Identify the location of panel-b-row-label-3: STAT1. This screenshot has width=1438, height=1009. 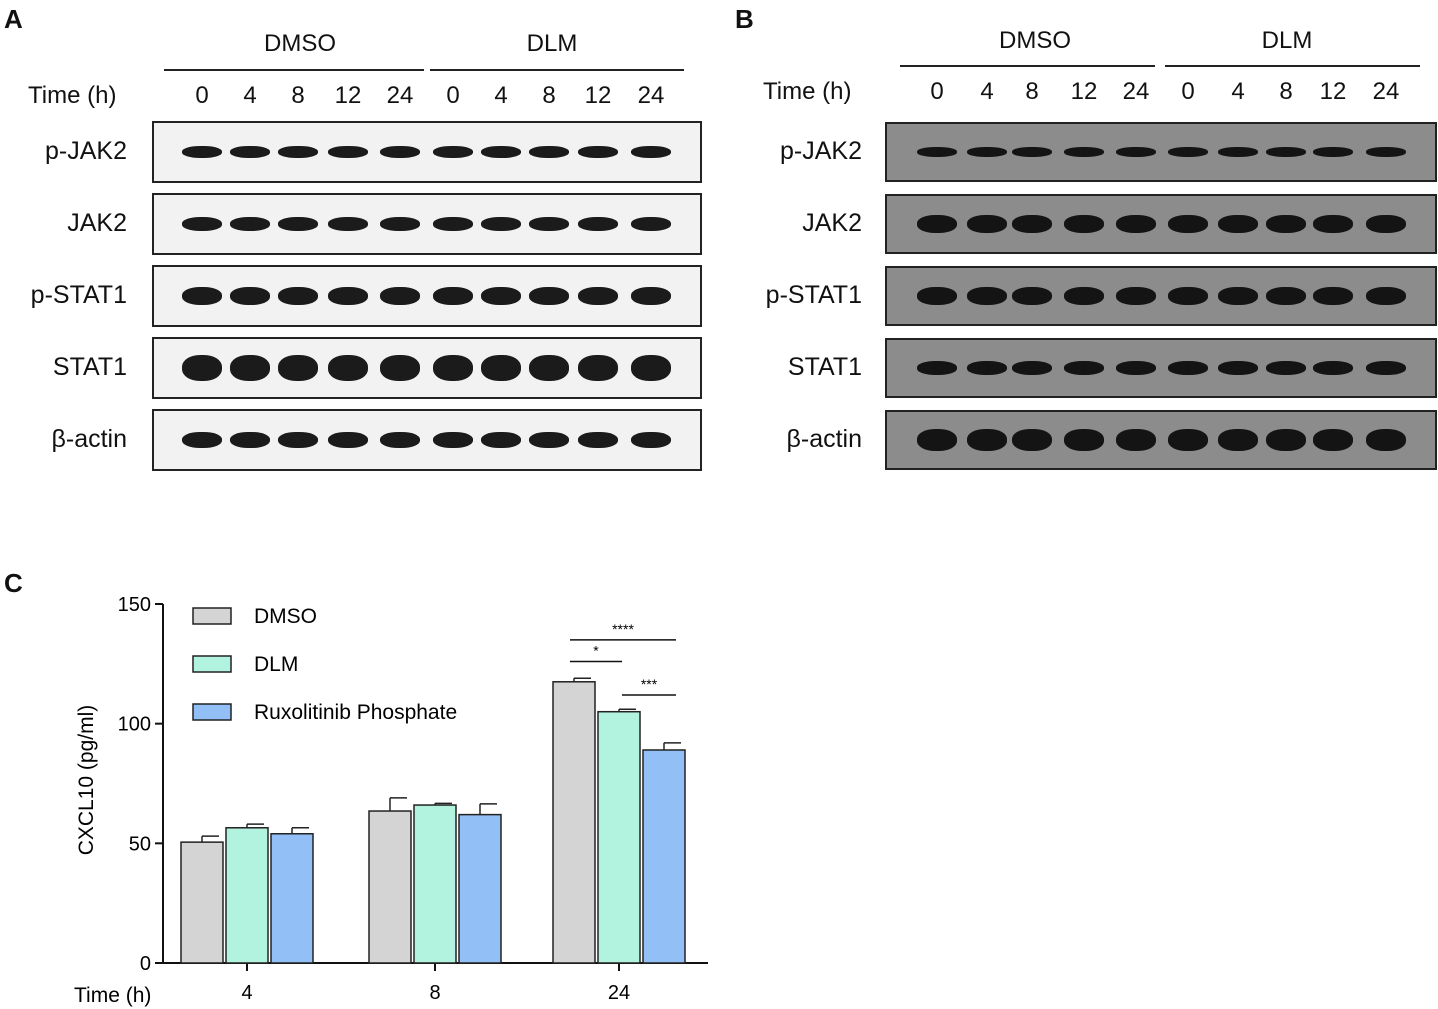
(824, 367).